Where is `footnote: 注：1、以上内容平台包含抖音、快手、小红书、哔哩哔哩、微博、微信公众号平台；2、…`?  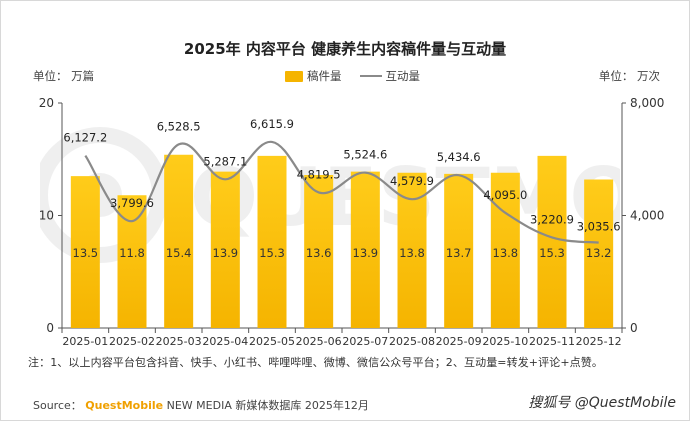
footnote: 注：1、以上内容平台包含抖音、快手、小红书、哔哩哔哩、微博、微信公众号平台；2、… is located at coordinates (315, 362).